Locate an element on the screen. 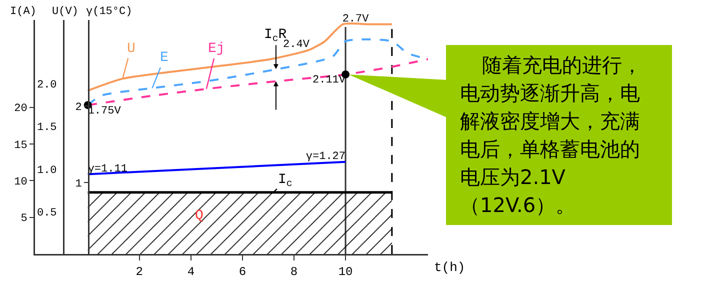 This screenshot has height=290, width=703. x-tick-label: 4 is located at coordinates (191, 271).